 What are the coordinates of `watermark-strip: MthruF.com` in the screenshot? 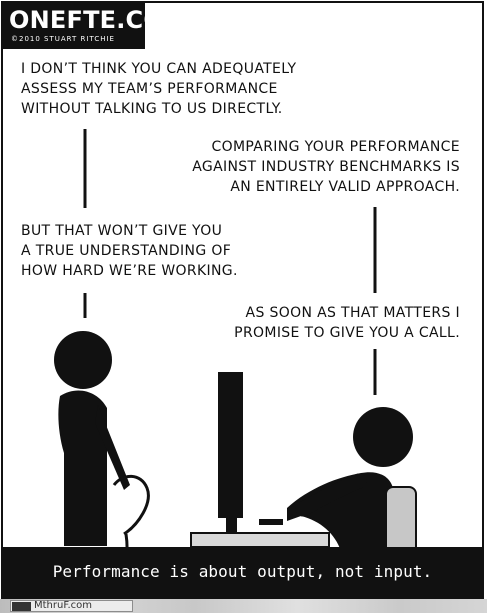 It's located at (243, 606).